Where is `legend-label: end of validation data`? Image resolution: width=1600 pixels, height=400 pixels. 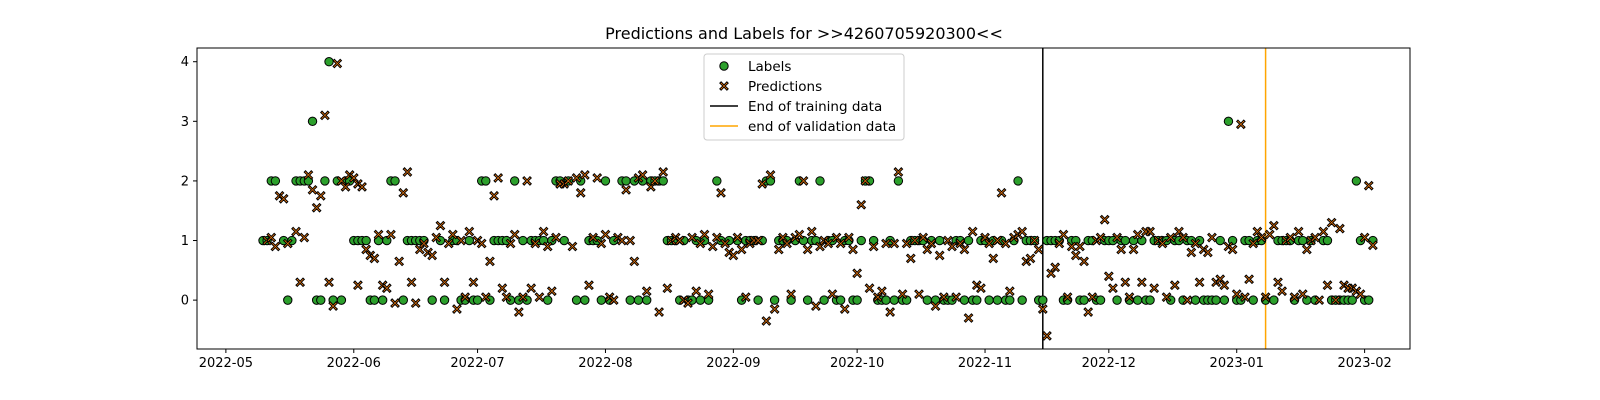 legend-label: end of validation data is located at coordinates (822, 127).